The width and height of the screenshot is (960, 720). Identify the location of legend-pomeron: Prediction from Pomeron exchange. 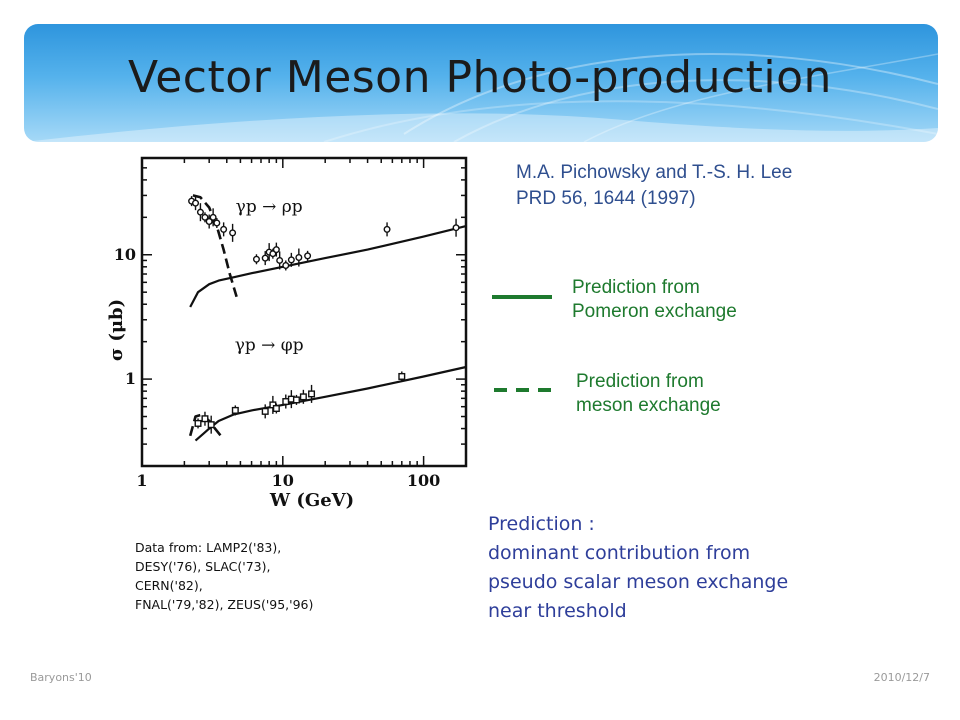
(654, 300).